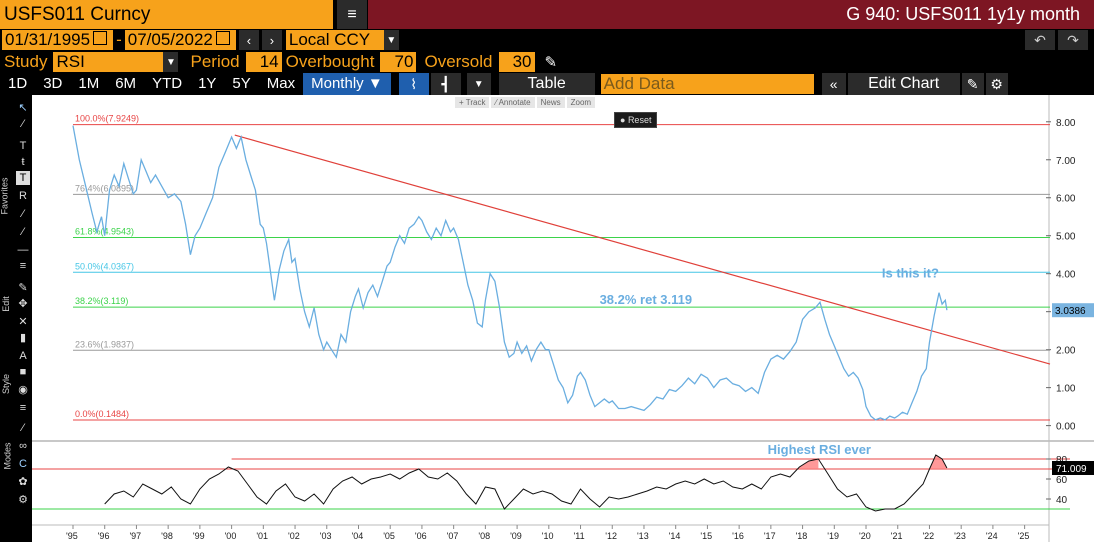 The width and height of the screenshot is (1094, 542). I want to click on line-chart-icon: ⌇, so click(413, 84).